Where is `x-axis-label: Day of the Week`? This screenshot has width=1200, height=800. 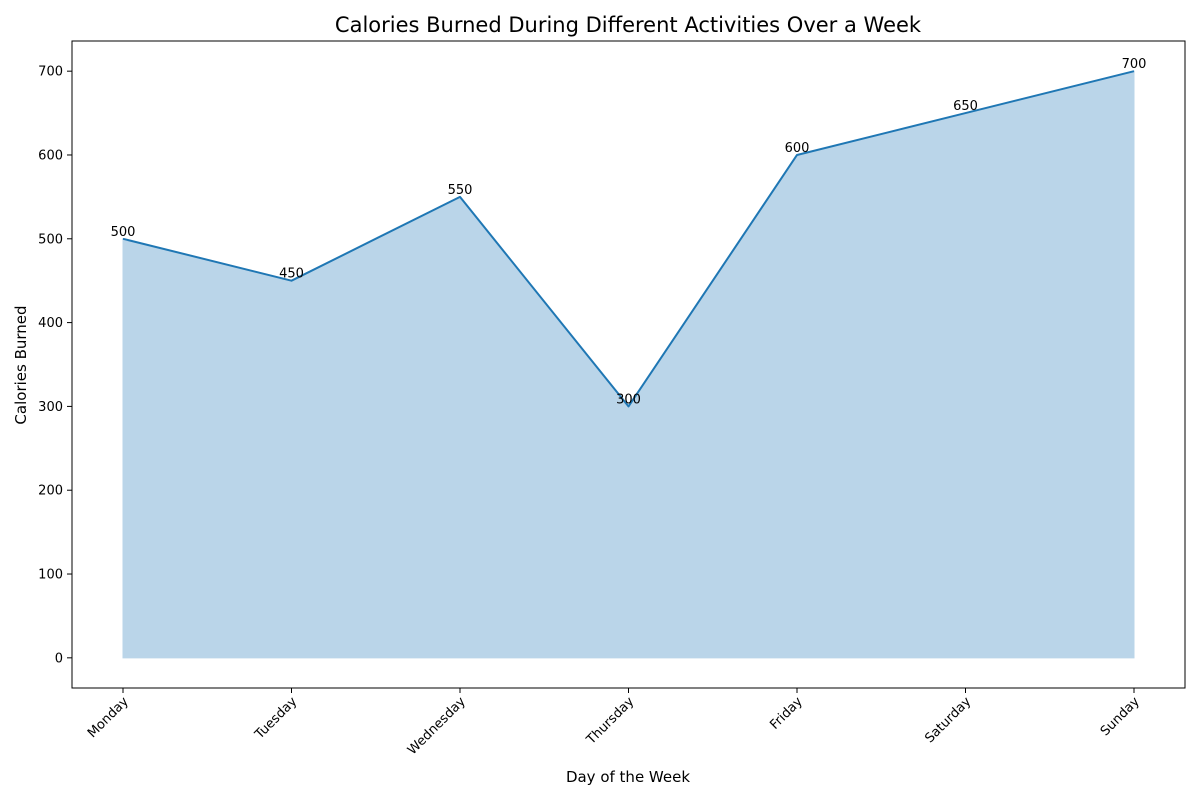 x-axis-label: Day of the Week is located at coordinates (628, 777).